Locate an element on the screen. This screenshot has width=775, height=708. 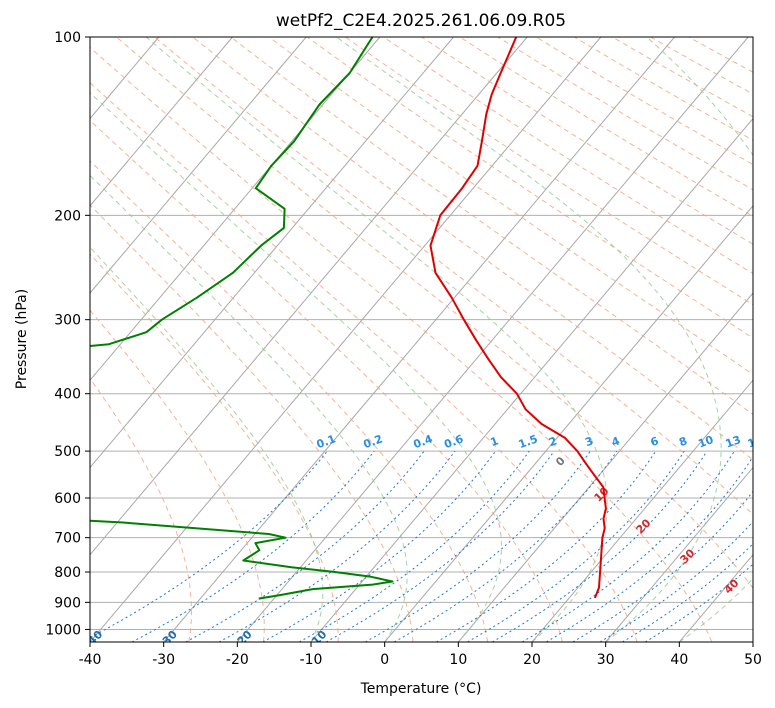
moist-adiabat-line is located at coordinates (699, 339).